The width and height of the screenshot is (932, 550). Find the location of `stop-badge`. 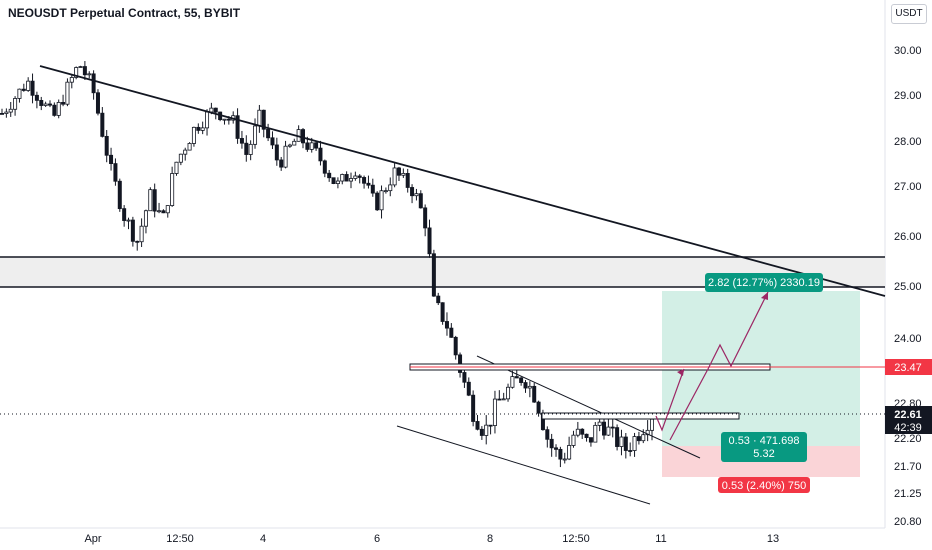

stop-badge is located at coordinates (764, 485).